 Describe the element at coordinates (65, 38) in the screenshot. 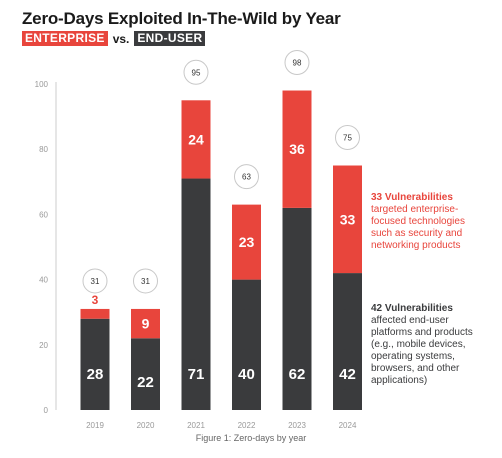

I see `enterprise-legend-chip: ENTERPRISE` at that location.